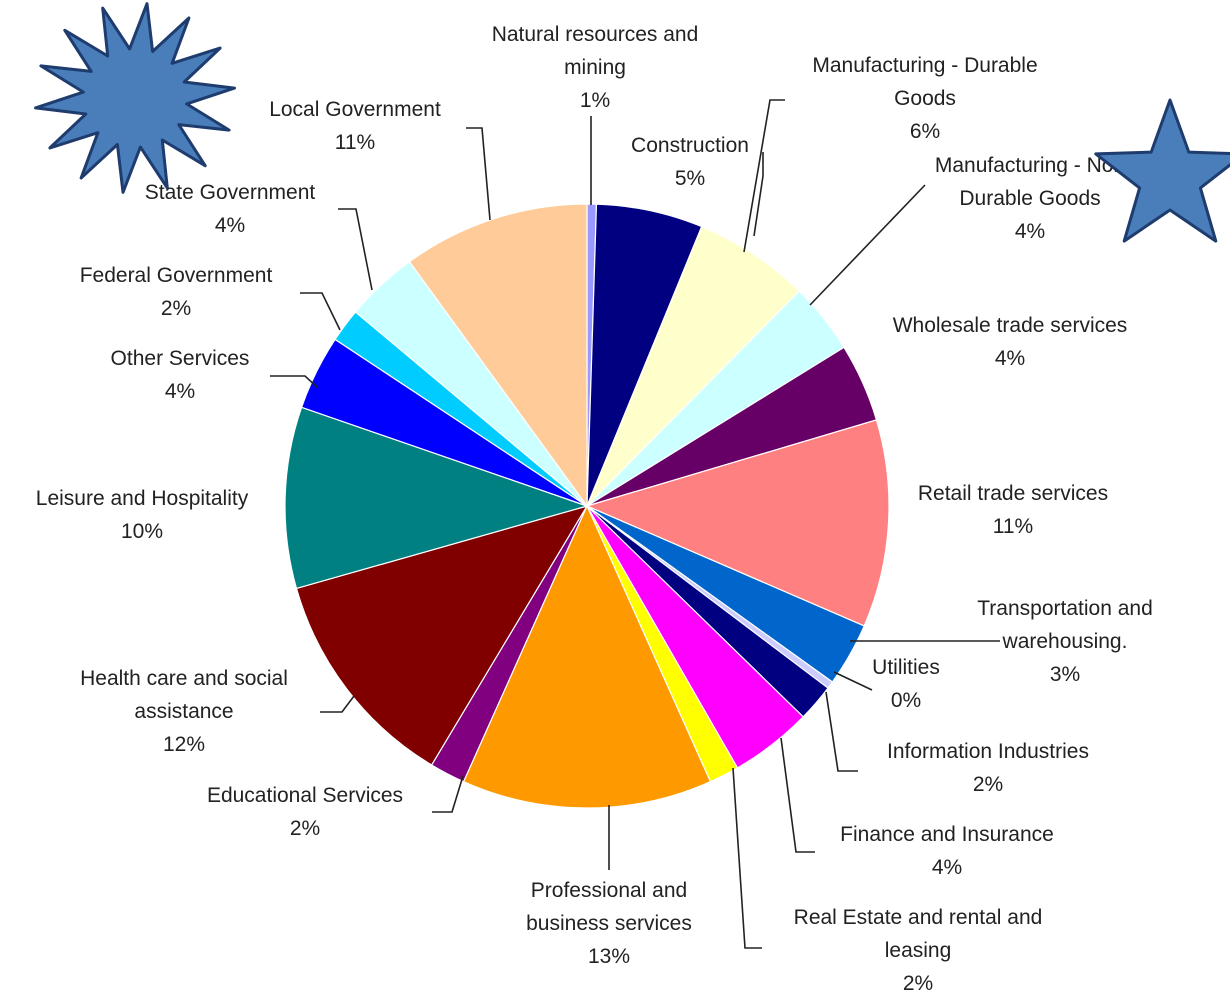 This screenshot has height=994, width=1230. What do you see at coordinates (587, 656) in the screenshot?
I see `pie-slice-professional-and-business-services` at bounding box center [587, 656].